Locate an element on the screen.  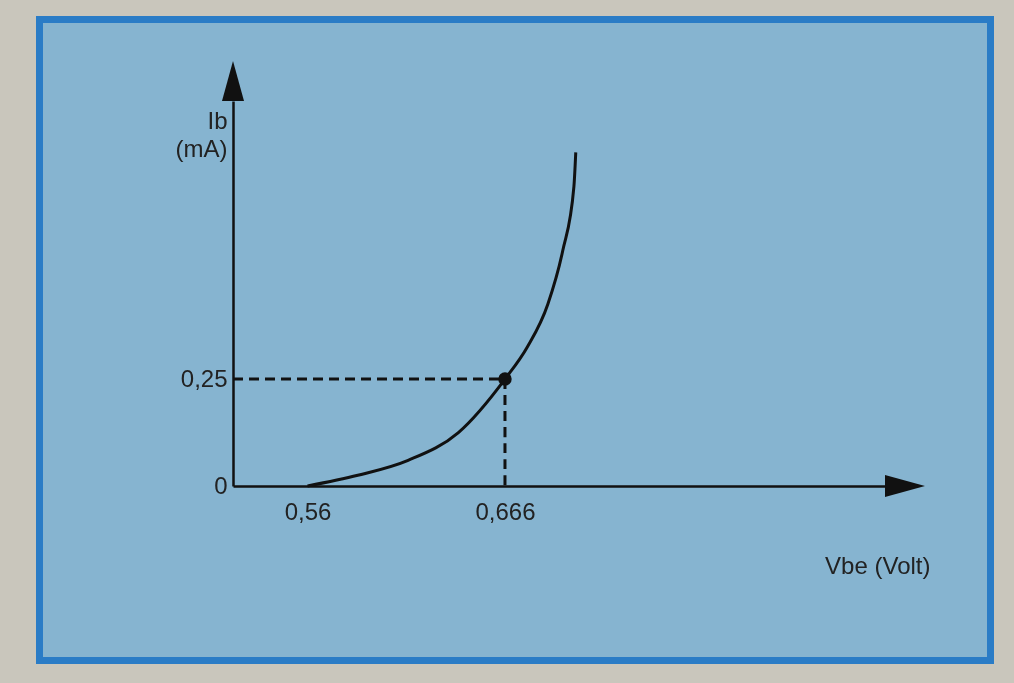
x-tick-label: 0,56 is located at coordinates (308, 511).